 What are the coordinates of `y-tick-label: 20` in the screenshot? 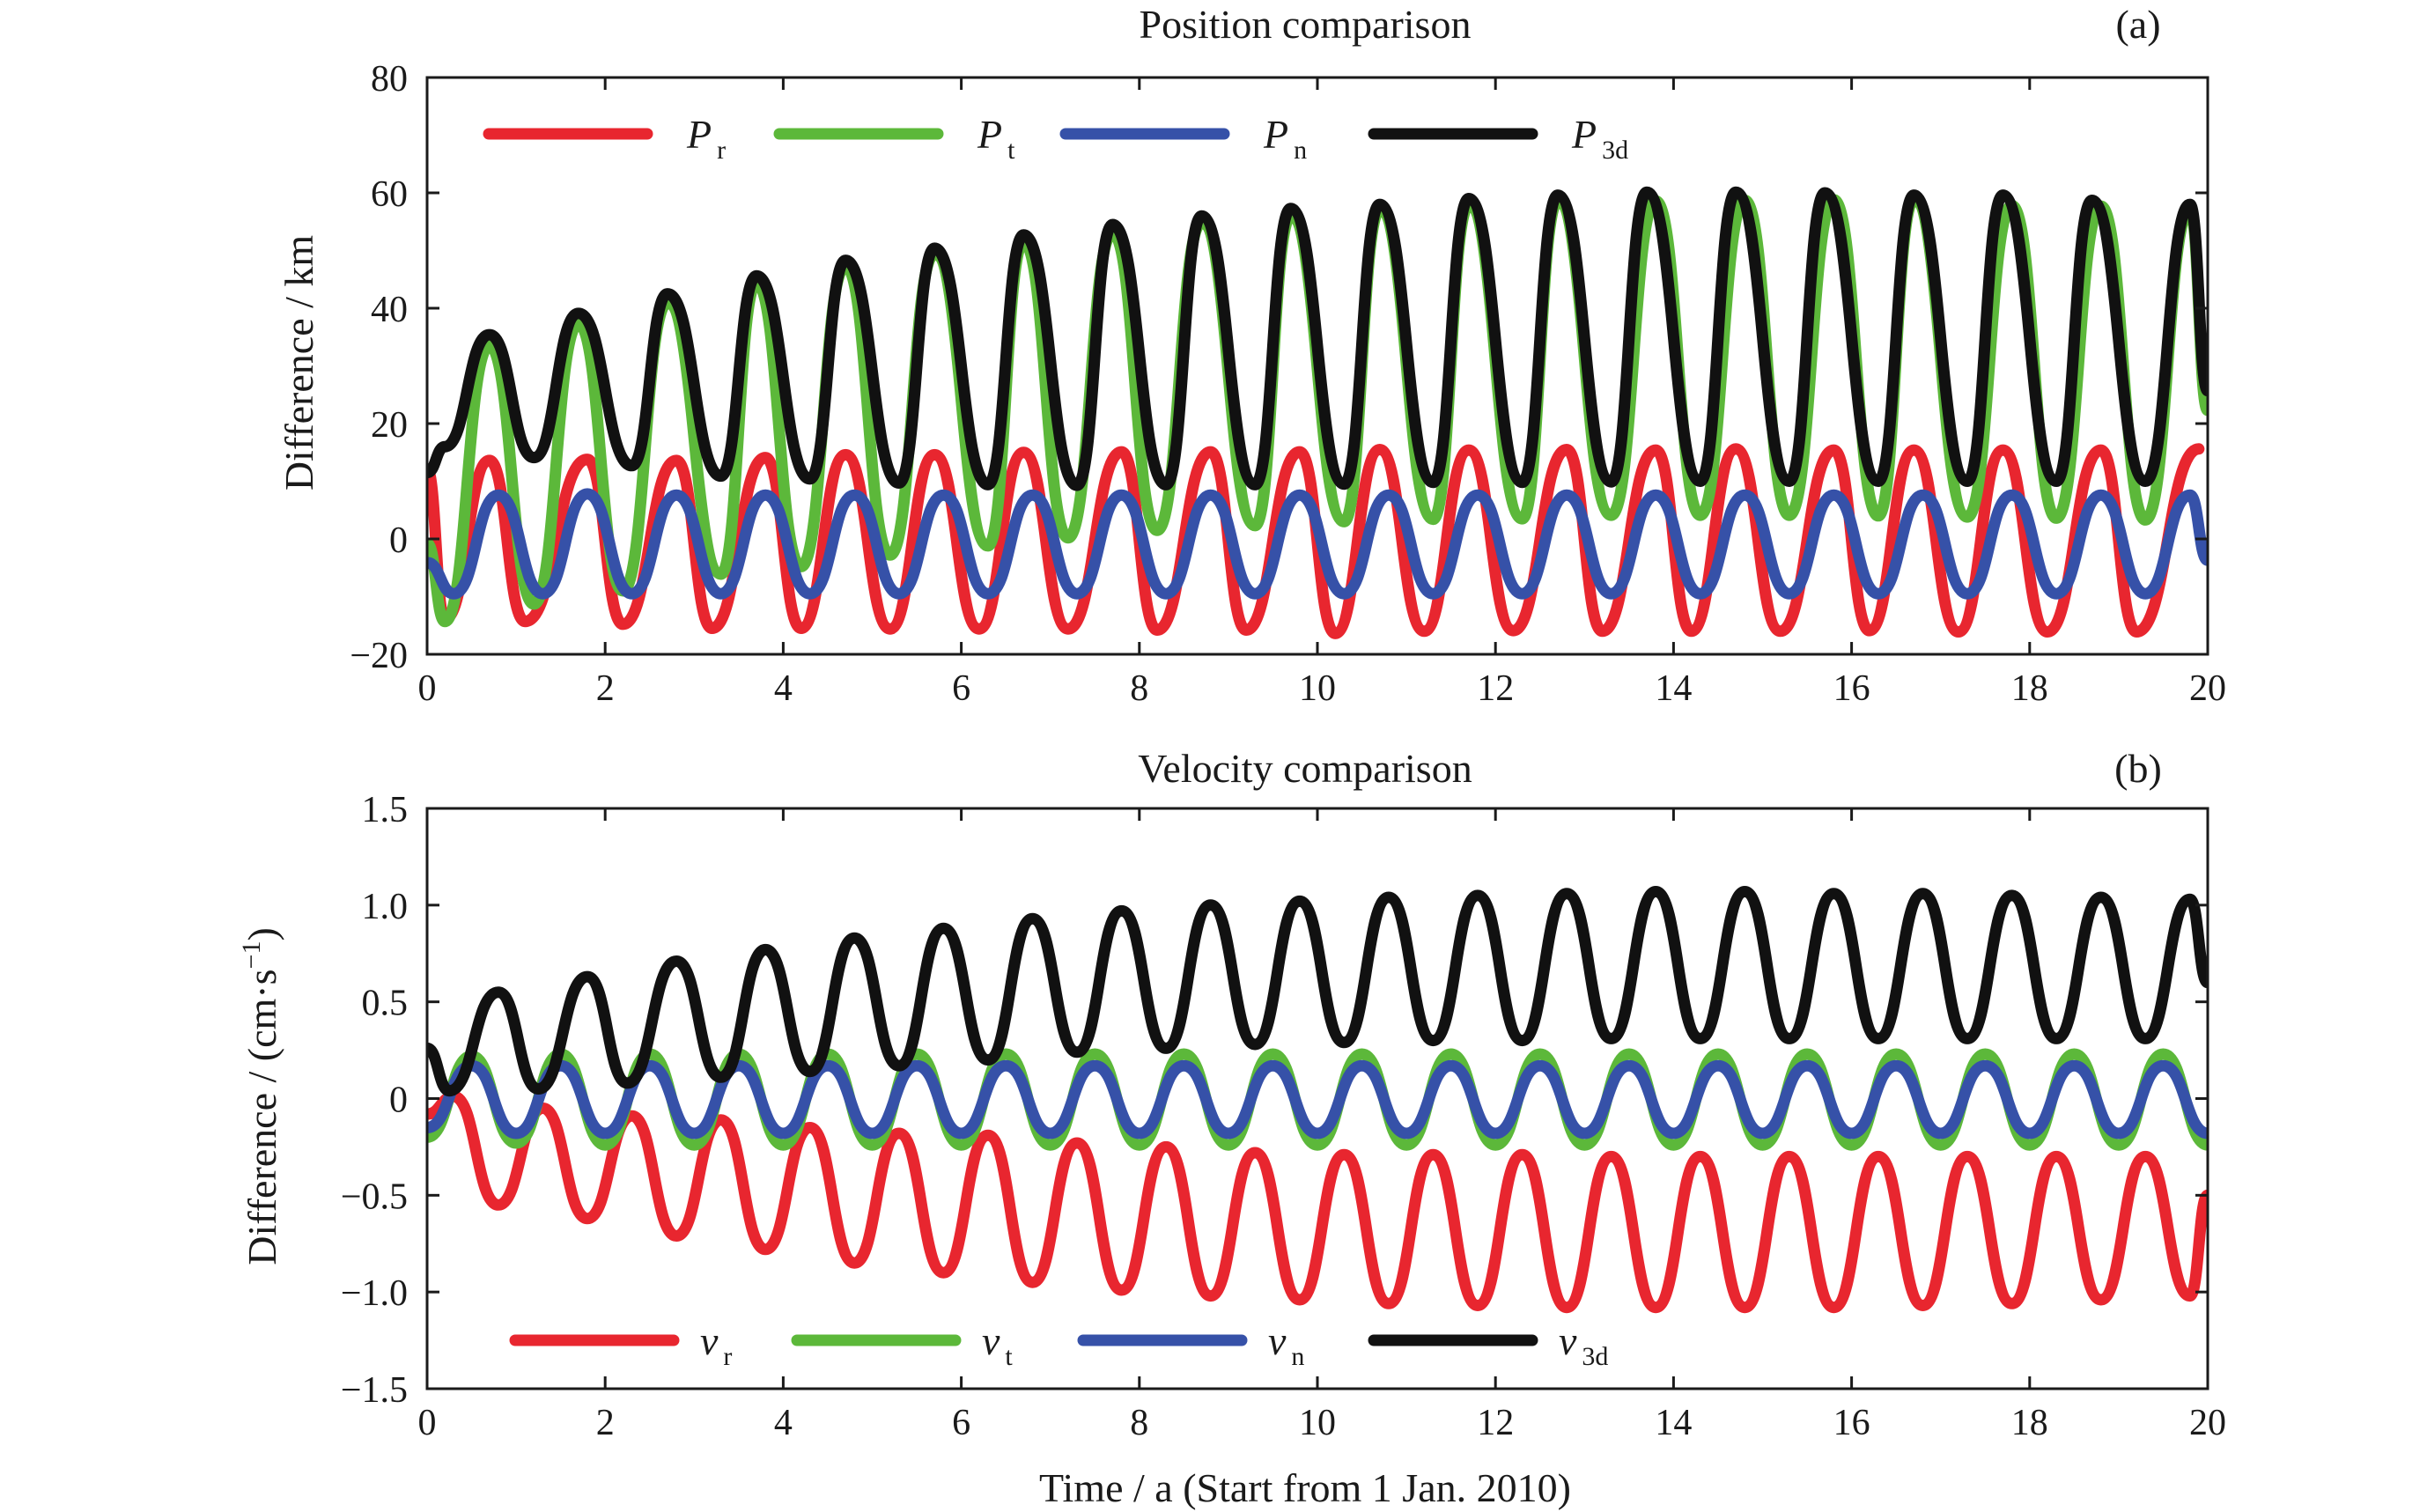 It's located at (389, 426).